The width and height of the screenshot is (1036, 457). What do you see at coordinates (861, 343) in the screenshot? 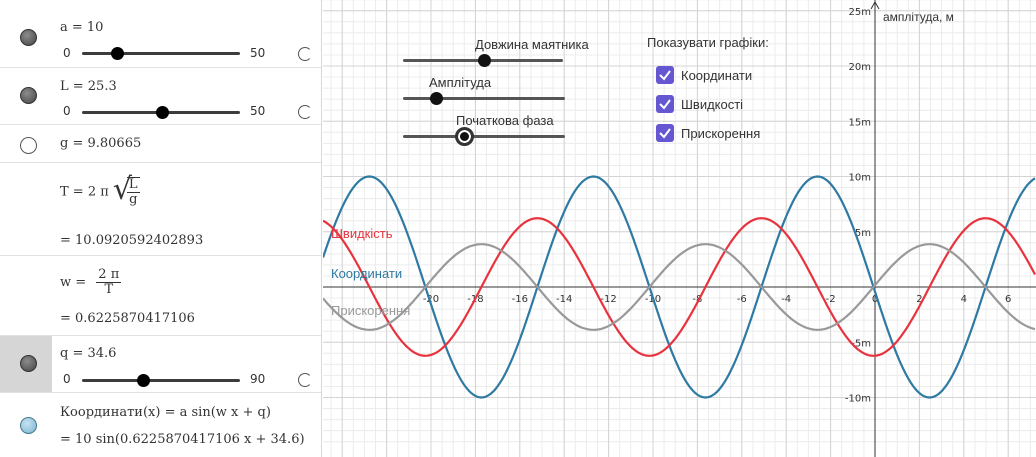
I see `y-tick-label: -5m` at bounding box center [861, 343].